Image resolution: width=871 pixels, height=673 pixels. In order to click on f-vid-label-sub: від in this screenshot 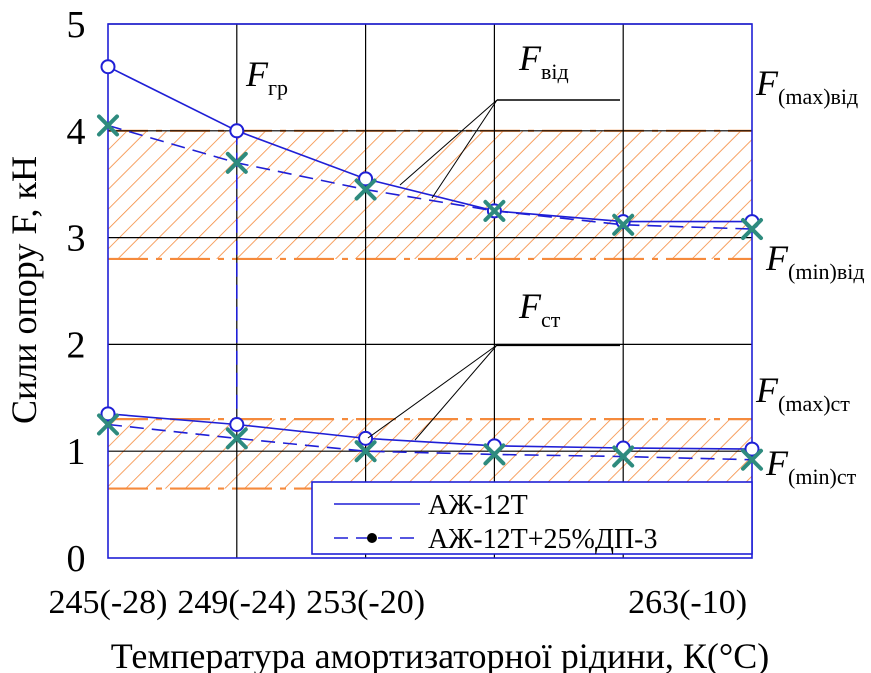, I will do `click(555, 71)`.